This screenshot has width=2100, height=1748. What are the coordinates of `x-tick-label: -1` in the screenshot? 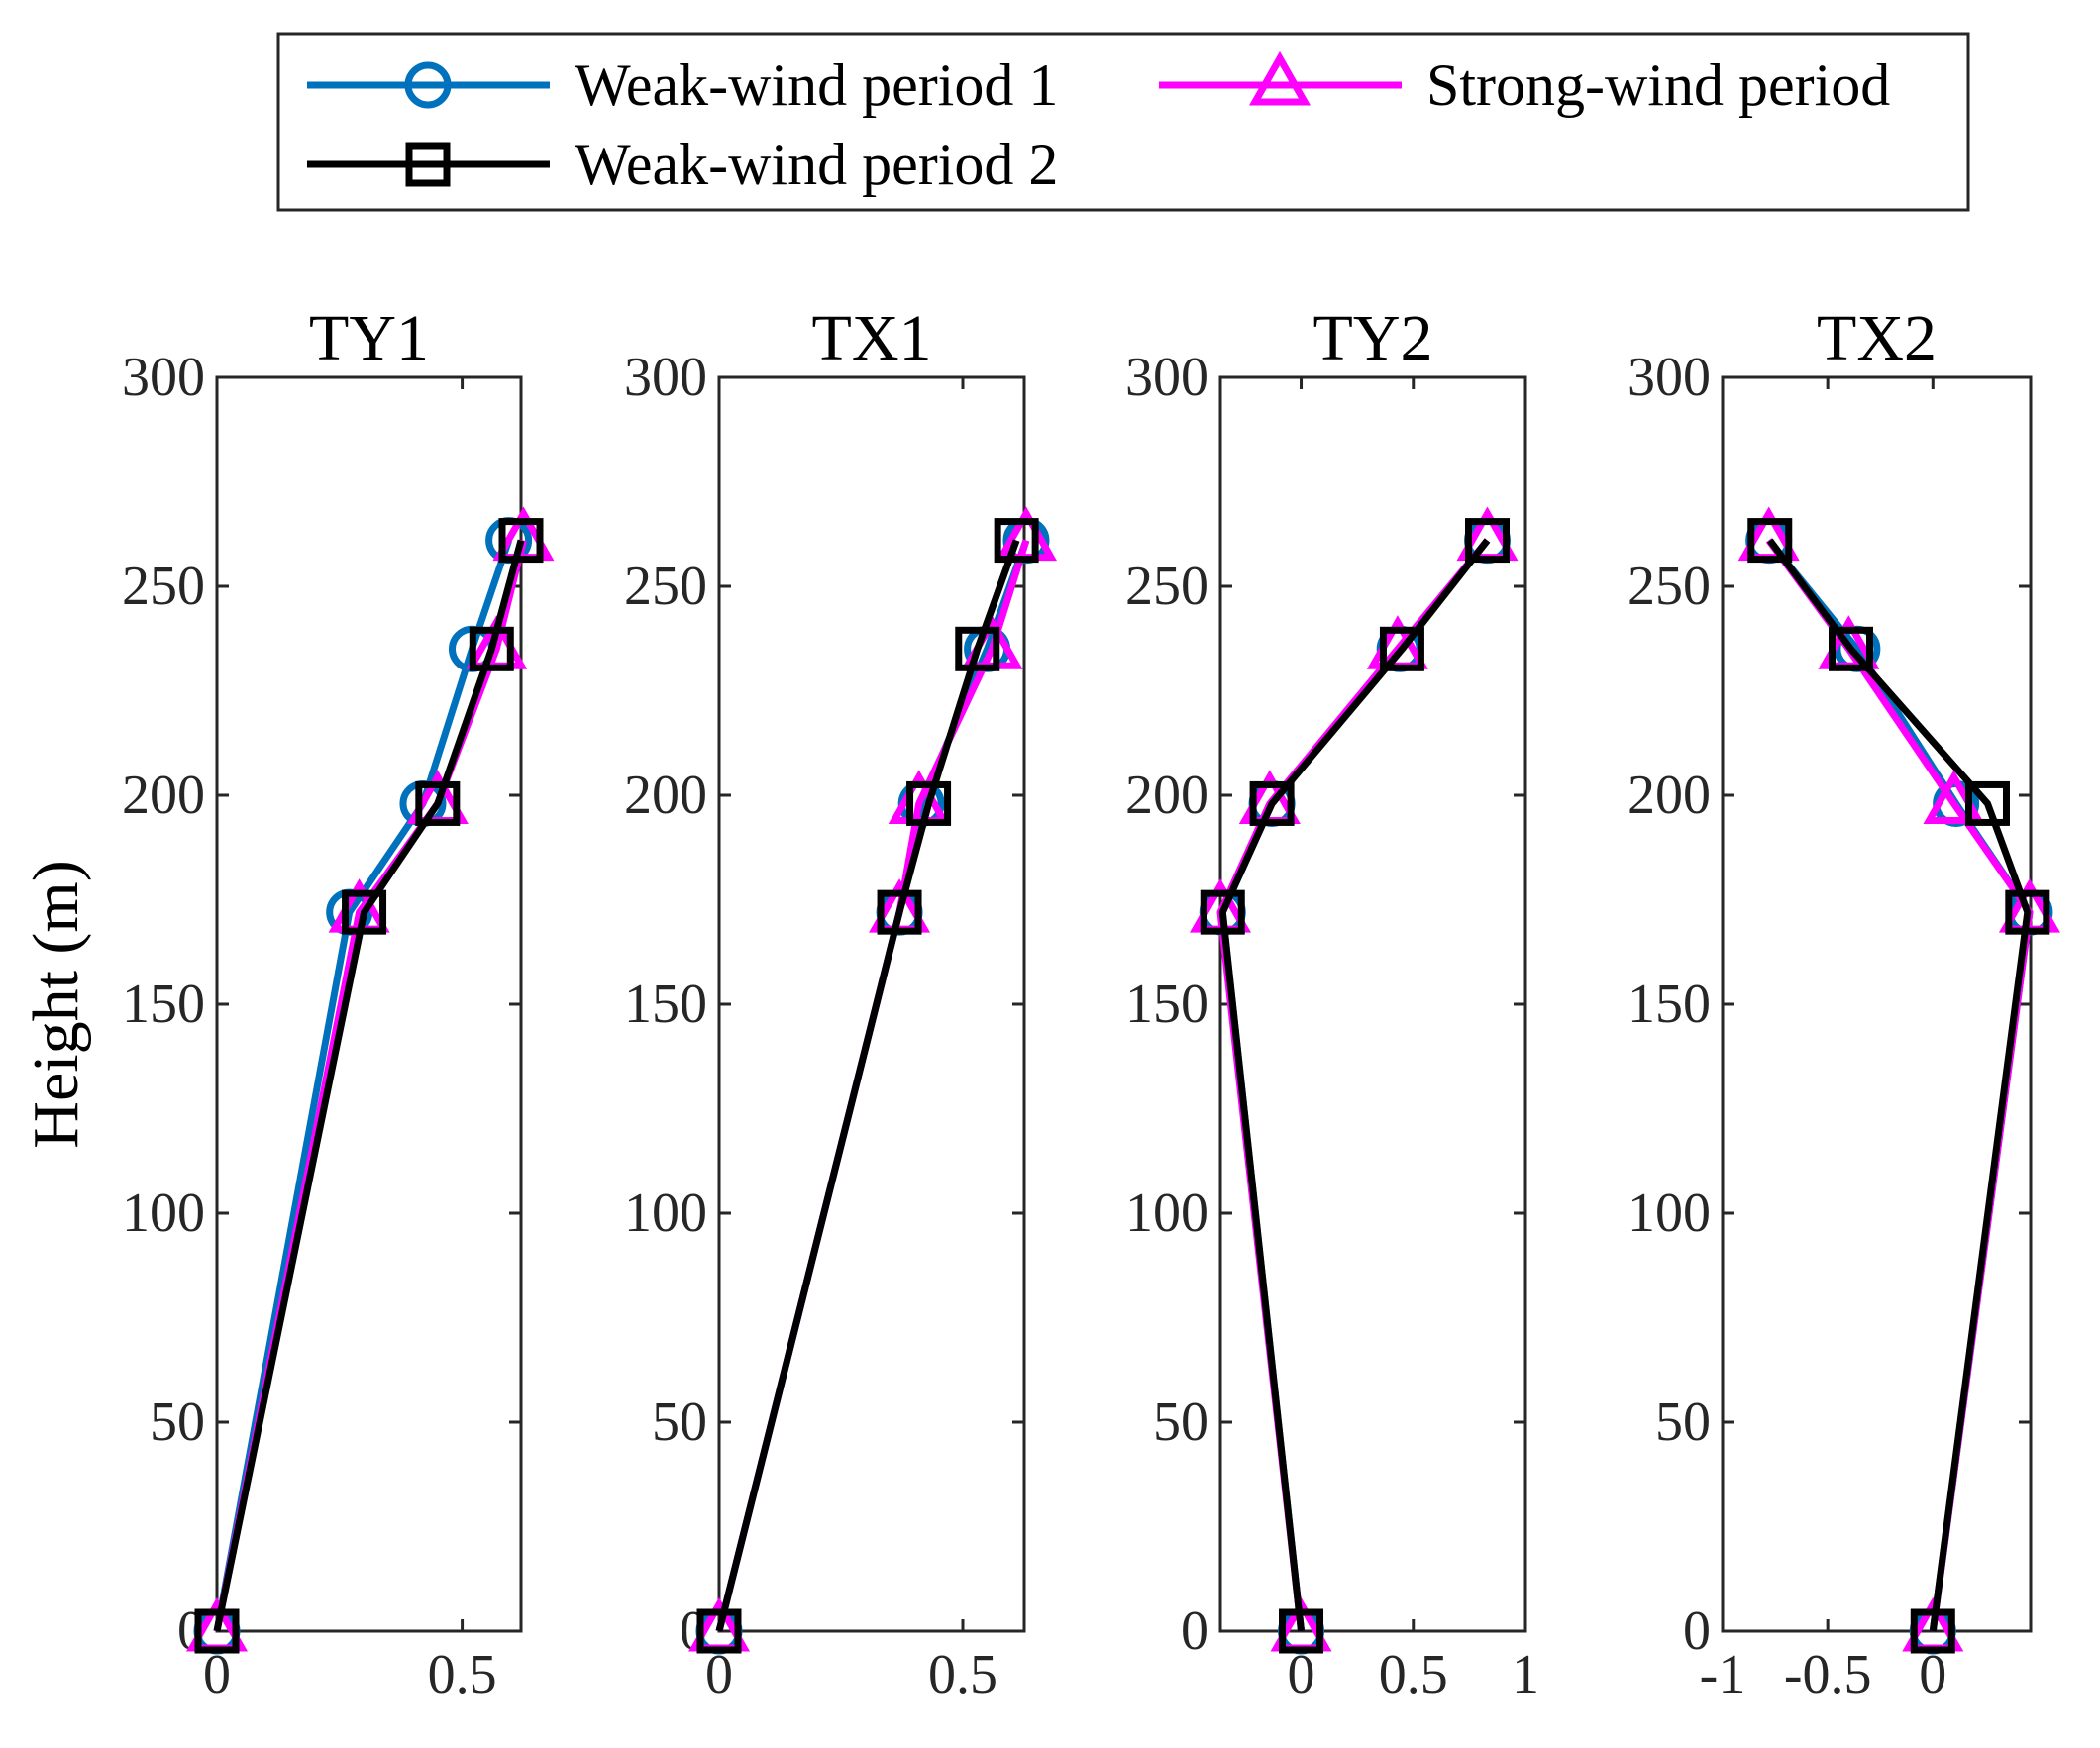 It's located at (1723, 1674).